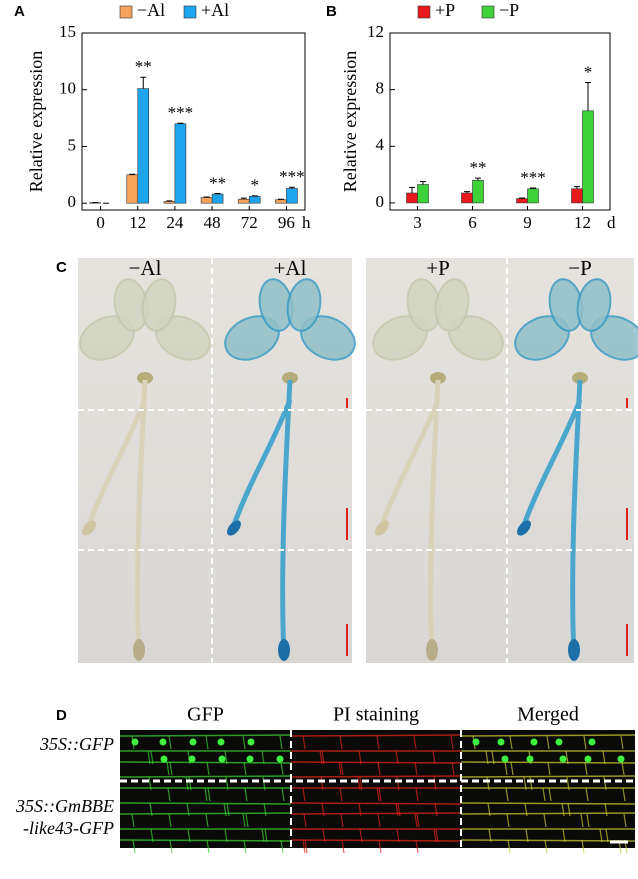  What do you see at coordinates (190, 12) in the screenshot?
I see `legend-swatch` at bounding box center [190, 12].